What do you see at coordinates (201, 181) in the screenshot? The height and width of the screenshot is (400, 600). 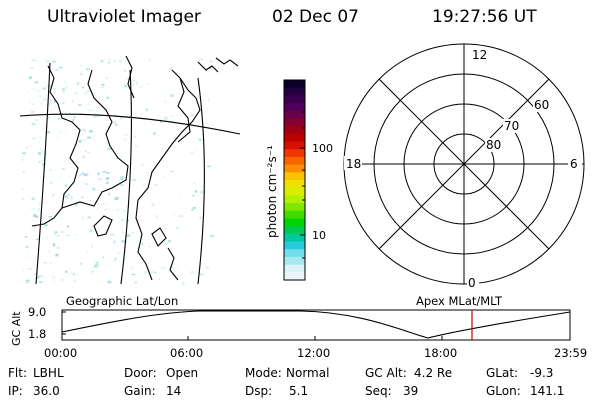 I see `meridian-line` at bounding box center [201, 181].